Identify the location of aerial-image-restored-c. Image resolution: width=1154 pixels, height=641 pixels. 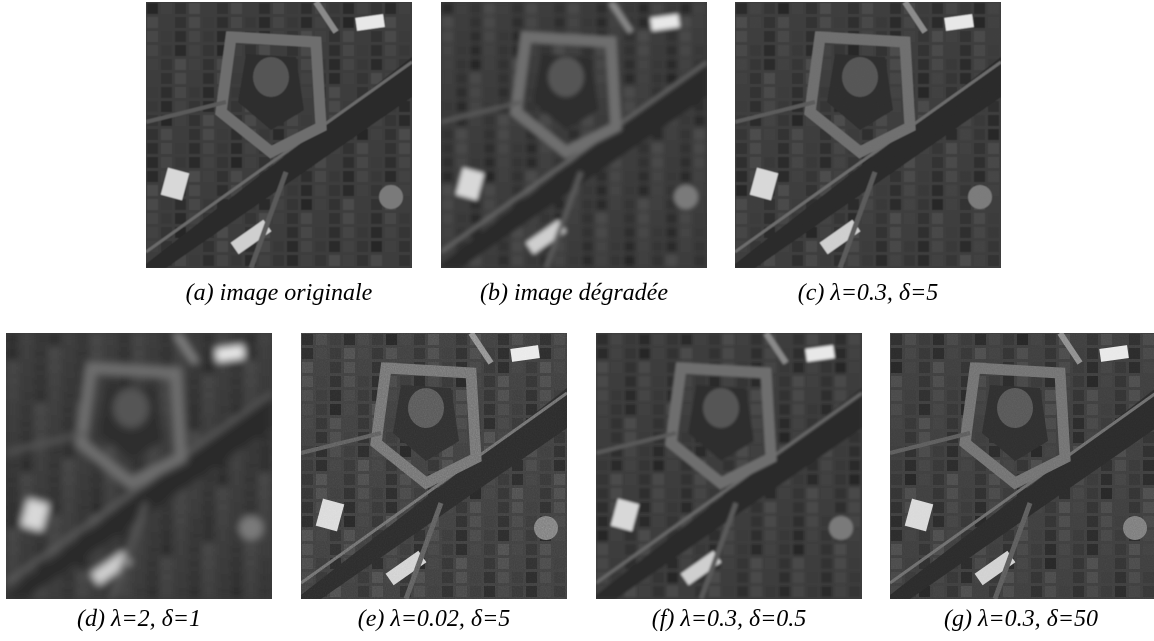
(868, 135).